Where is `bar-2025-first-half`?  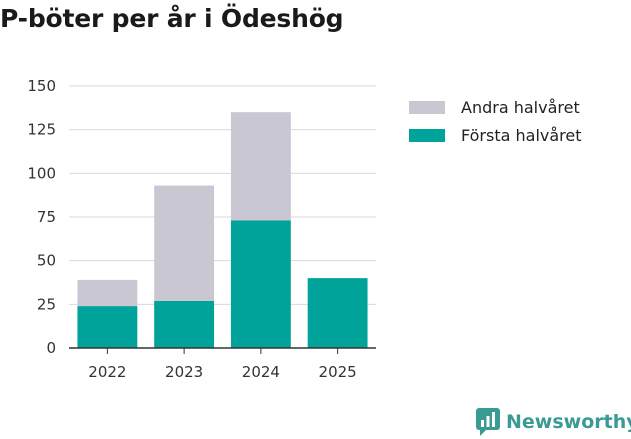
bar-2025-first-half is located at coordinates (337, 313).